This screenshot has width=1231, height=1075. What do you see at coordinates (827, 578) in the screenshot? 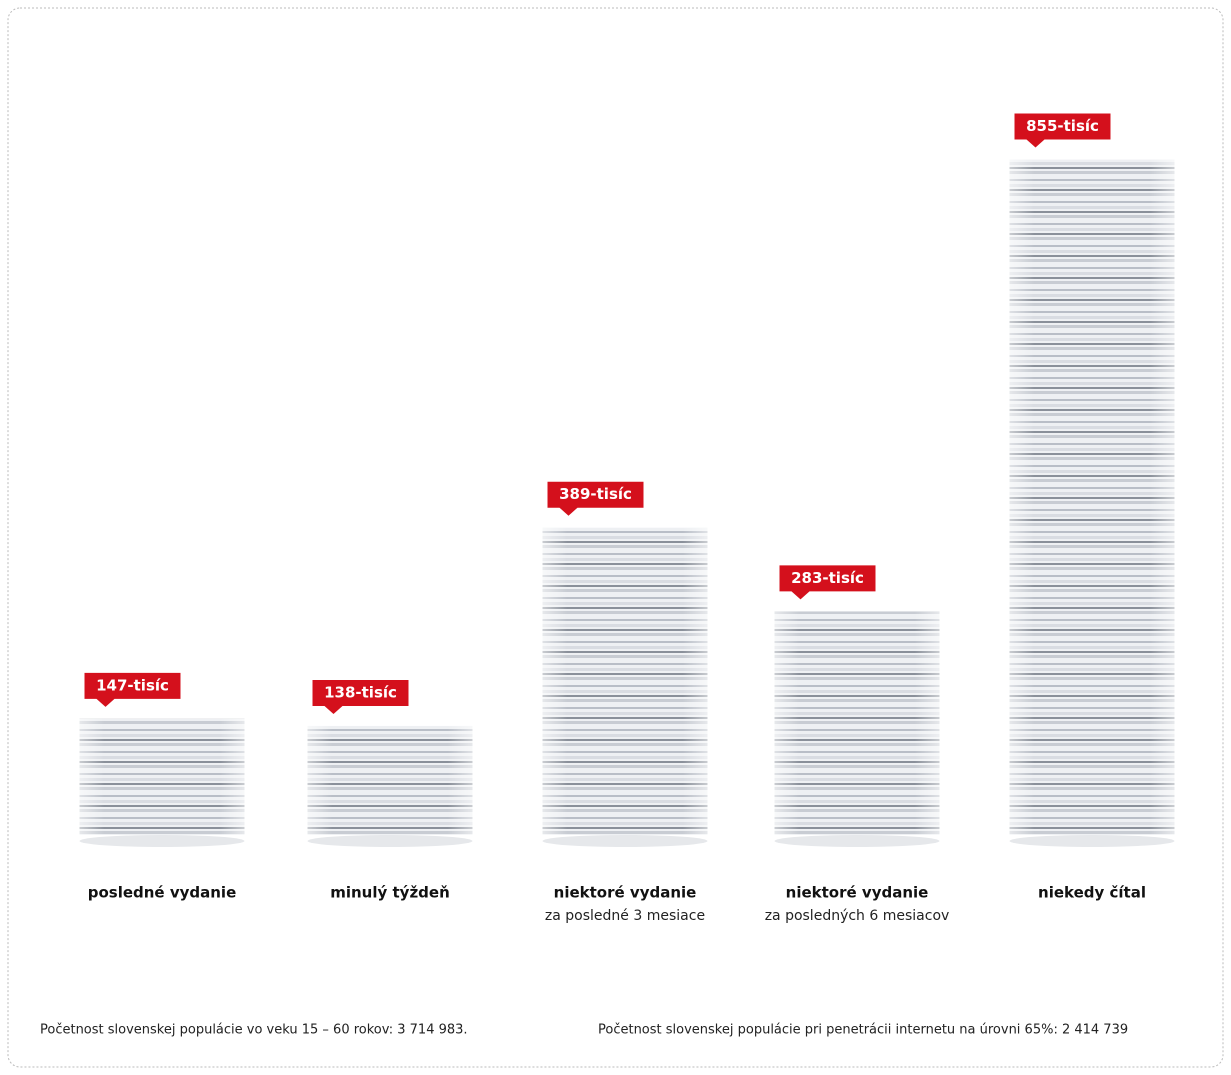
I see `value-label: 283-tisíc` at bounding box center [827, 578].